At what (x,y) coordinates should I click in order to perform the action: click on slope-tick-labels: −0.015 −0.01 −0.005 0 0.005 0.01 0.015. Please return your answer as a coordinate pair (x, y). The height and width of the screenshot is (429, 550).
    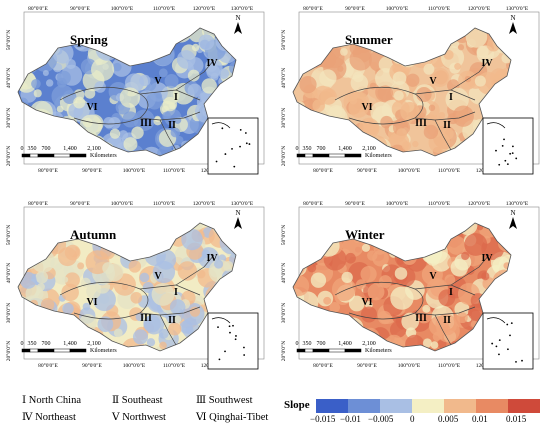
    Looking at the image, I should click on (430, 420).